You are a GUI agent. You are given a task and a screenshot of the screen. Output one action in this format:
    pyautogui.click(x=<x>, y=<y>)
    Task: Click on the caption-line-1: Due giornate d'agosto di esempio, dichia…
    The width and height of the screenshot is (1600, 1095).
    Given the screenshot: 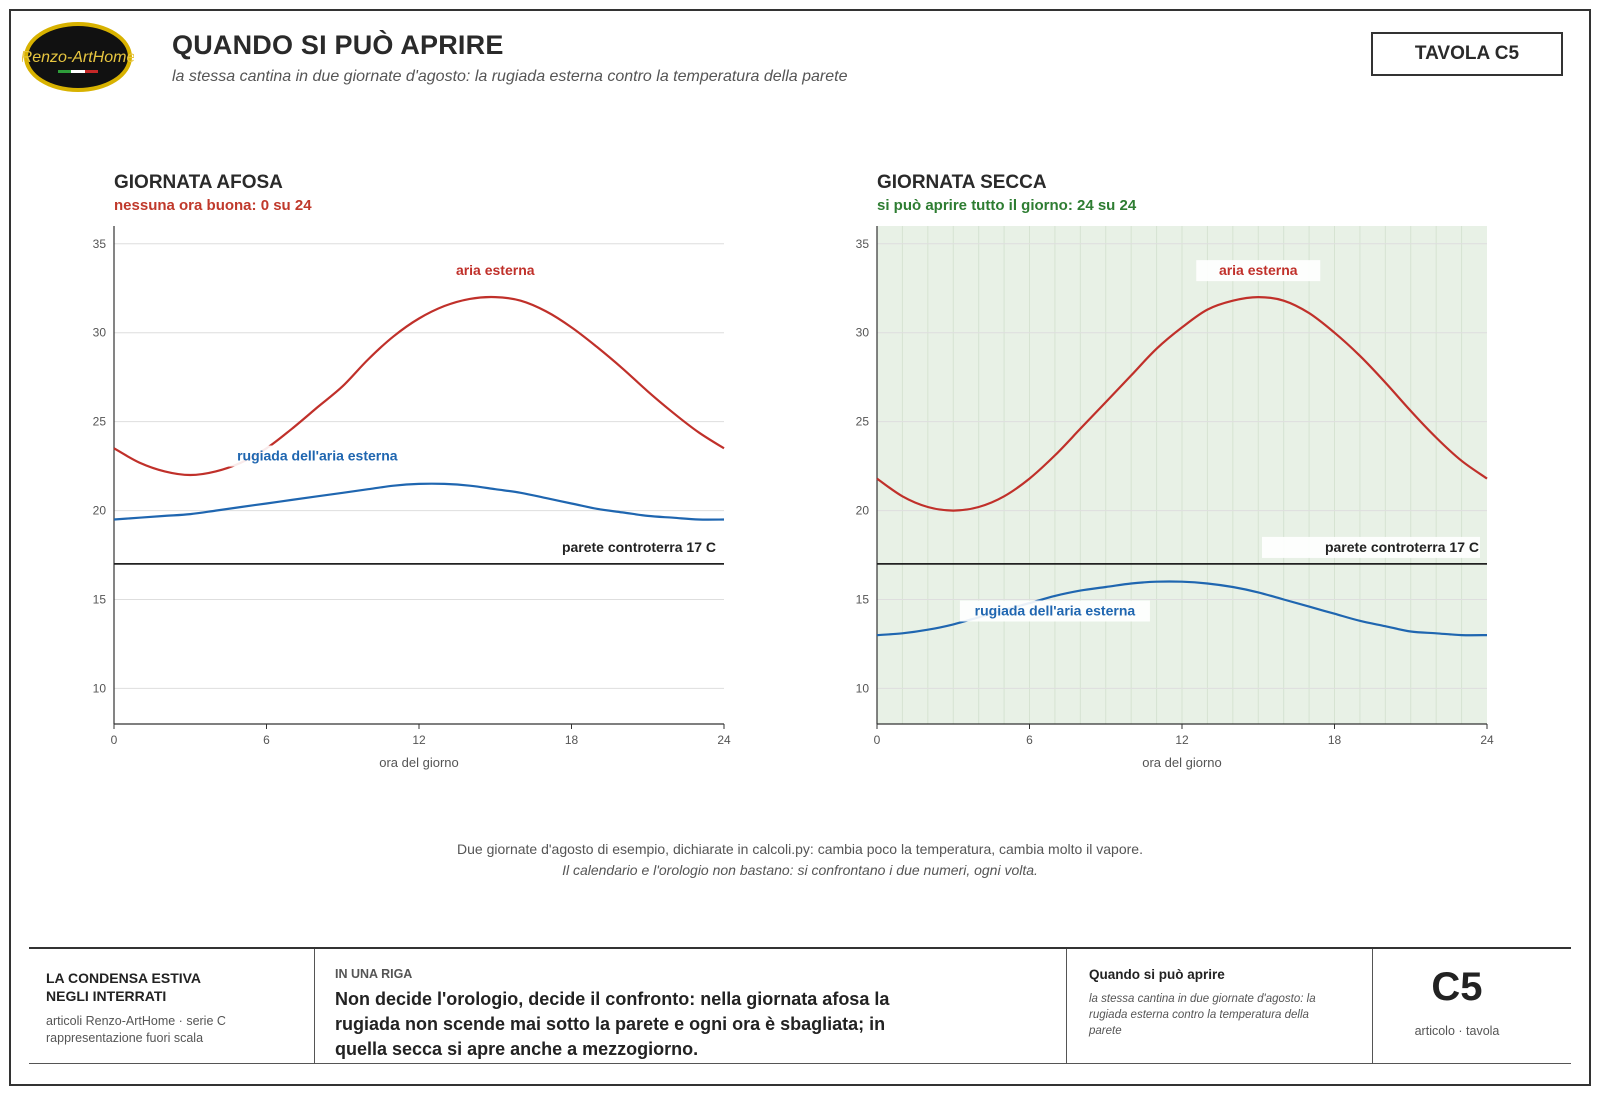 What is the action you would take?
    pyautogui.click(x=800, y=849)
    